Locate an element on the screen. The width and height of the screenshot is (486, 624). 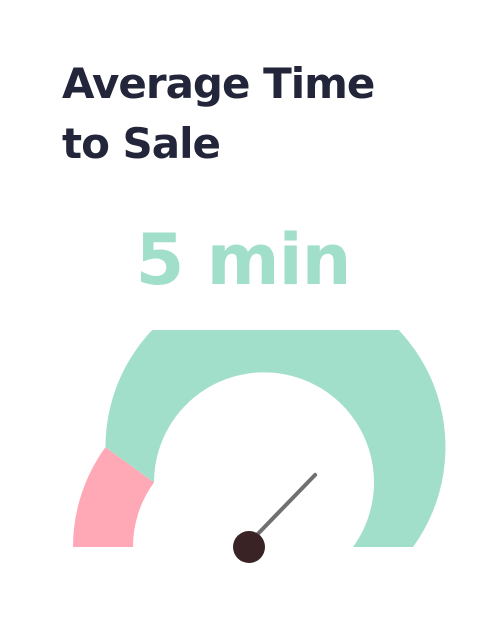
metric-value: 5 min is located at coordinates (243, 260).